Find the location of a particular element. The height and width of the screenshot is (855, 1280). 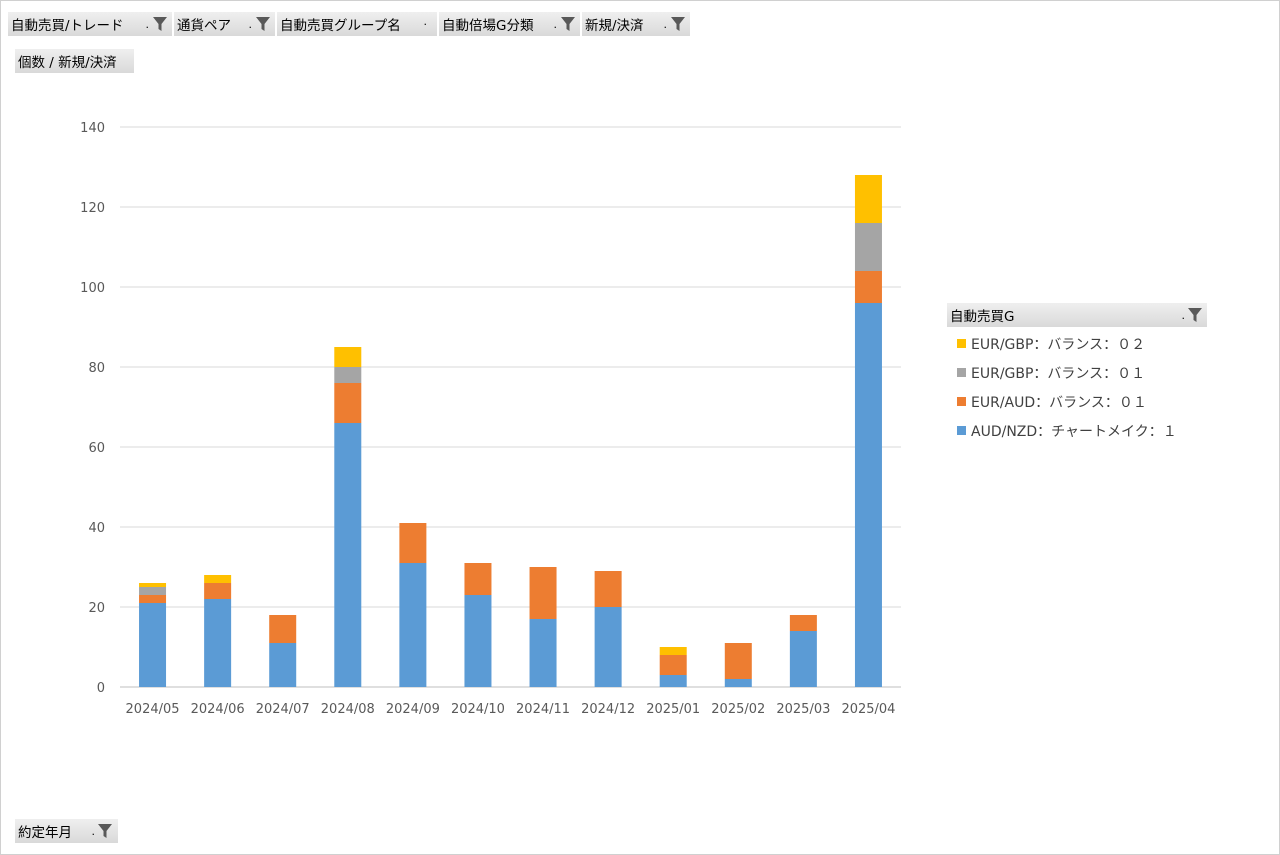

x-tick-label: 2024/09 is located at coordinates (413, 709).